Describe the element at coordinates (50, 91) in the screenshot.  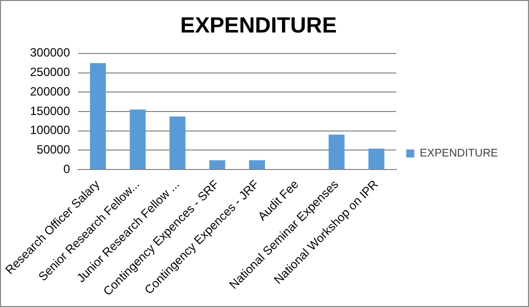
I see `y-tick-label: 200000` at that location.